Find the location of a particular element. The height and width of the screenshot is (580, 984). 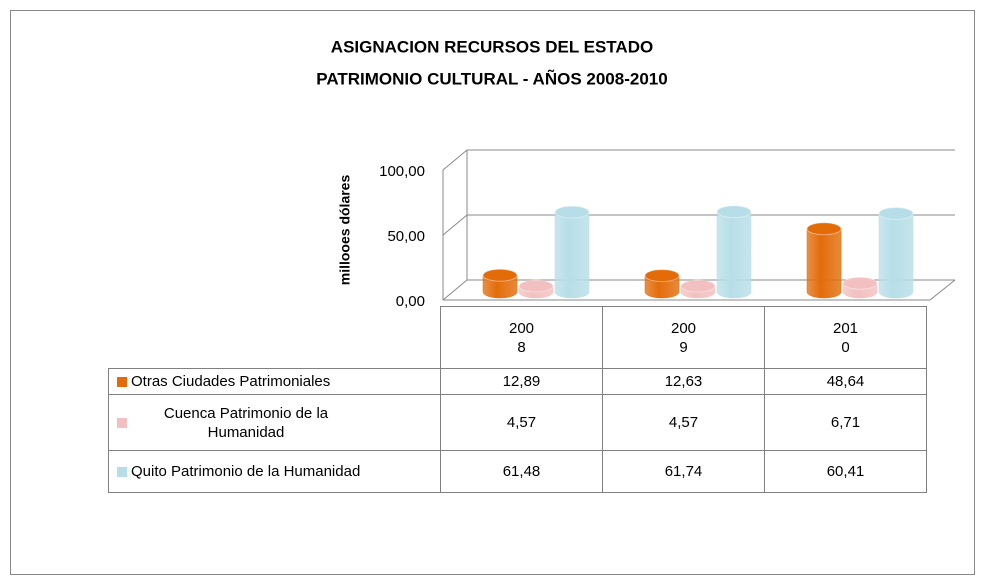

category-header: 2008 is located at coordinates (521, 337).